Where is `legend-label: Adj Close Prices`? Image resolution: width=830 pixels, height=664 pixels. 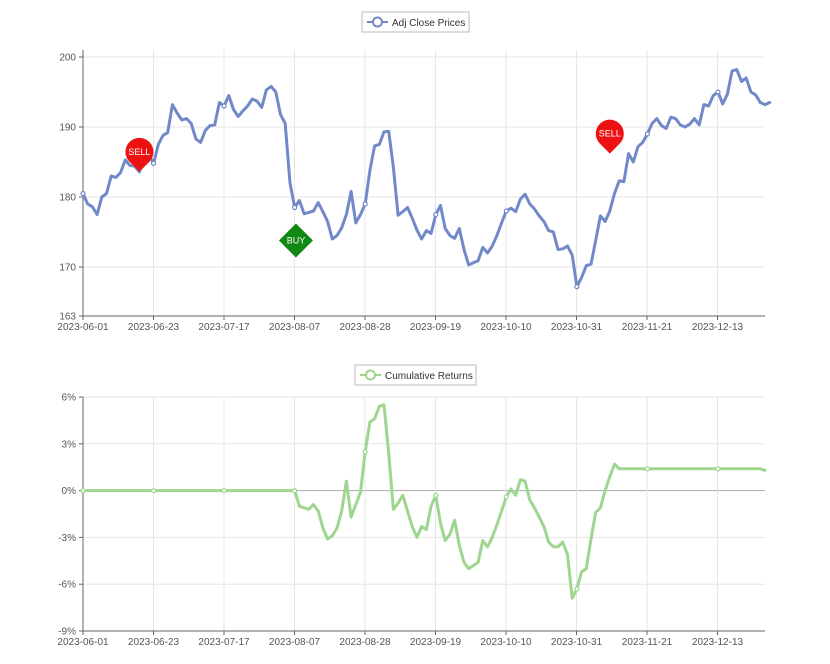 legend-label: Adj Close Prices is located at coordinates (428, 23).